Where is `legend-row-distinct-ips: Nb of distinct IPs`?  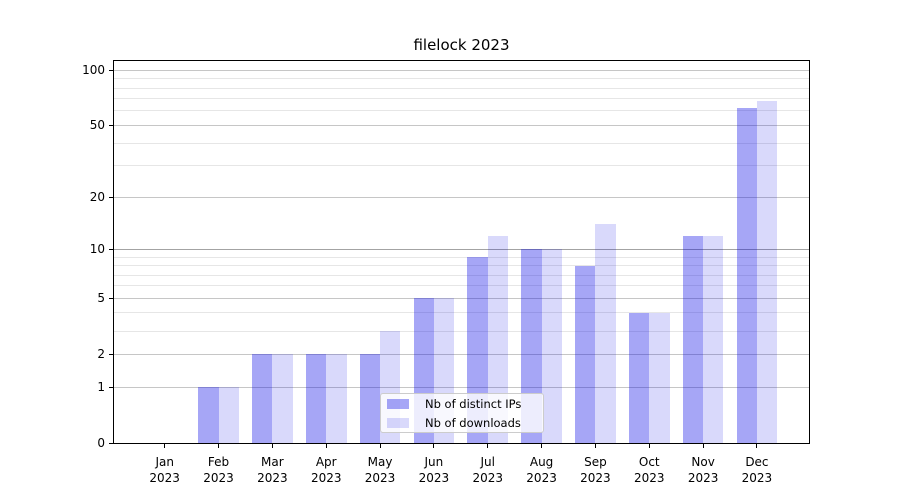 legend-row-distinct-ips: Nb of distinct IPs is located at coordinates (462, 403).